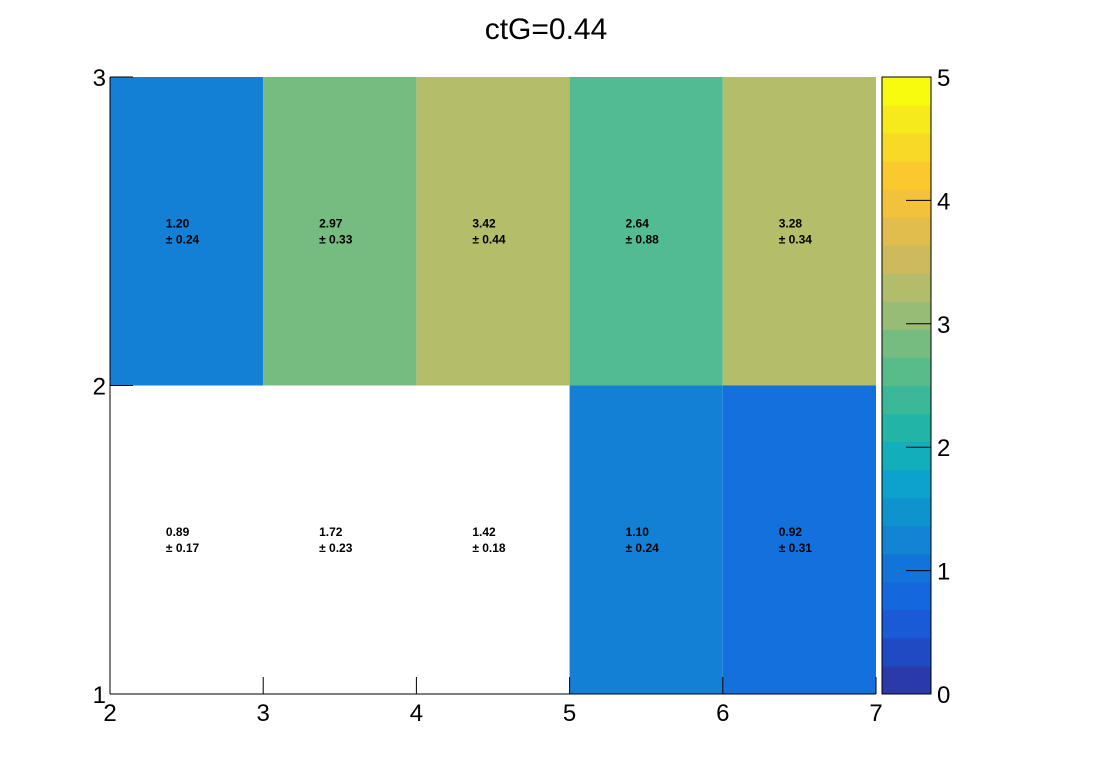 The height and width of the screenshot is (772, 1096). I want to click on cell-value-label: 0.89, so click(178, 532).